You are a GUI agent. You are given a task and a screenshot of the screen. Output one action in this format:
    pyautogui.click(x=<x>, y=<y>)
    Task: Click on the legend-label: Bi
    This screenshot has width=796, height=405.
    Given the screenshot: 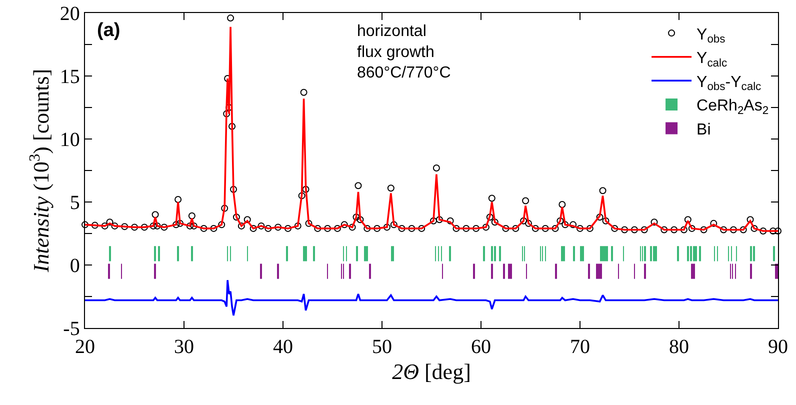 What is the action you would take?
    pyautogui.click(x=703, y=129)
    